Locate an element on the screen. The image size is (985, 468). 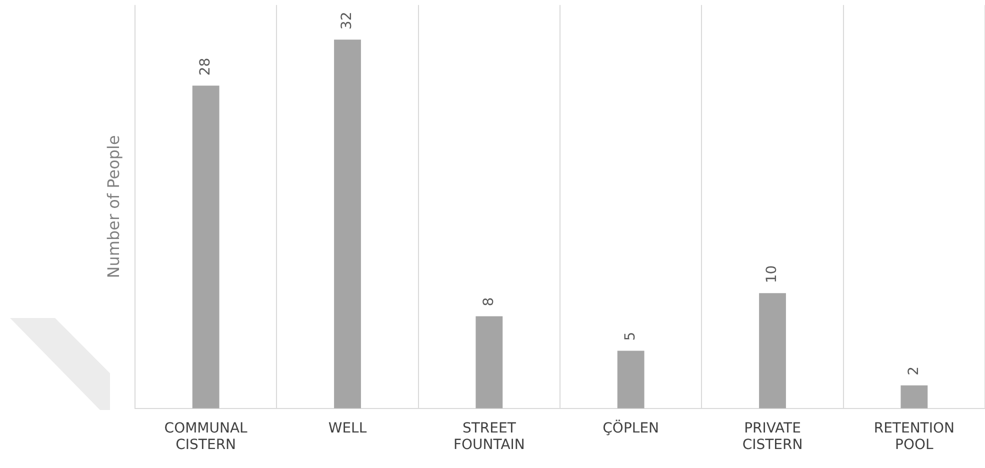
x-tick-label: WELL is located at coordinates (347, 428).